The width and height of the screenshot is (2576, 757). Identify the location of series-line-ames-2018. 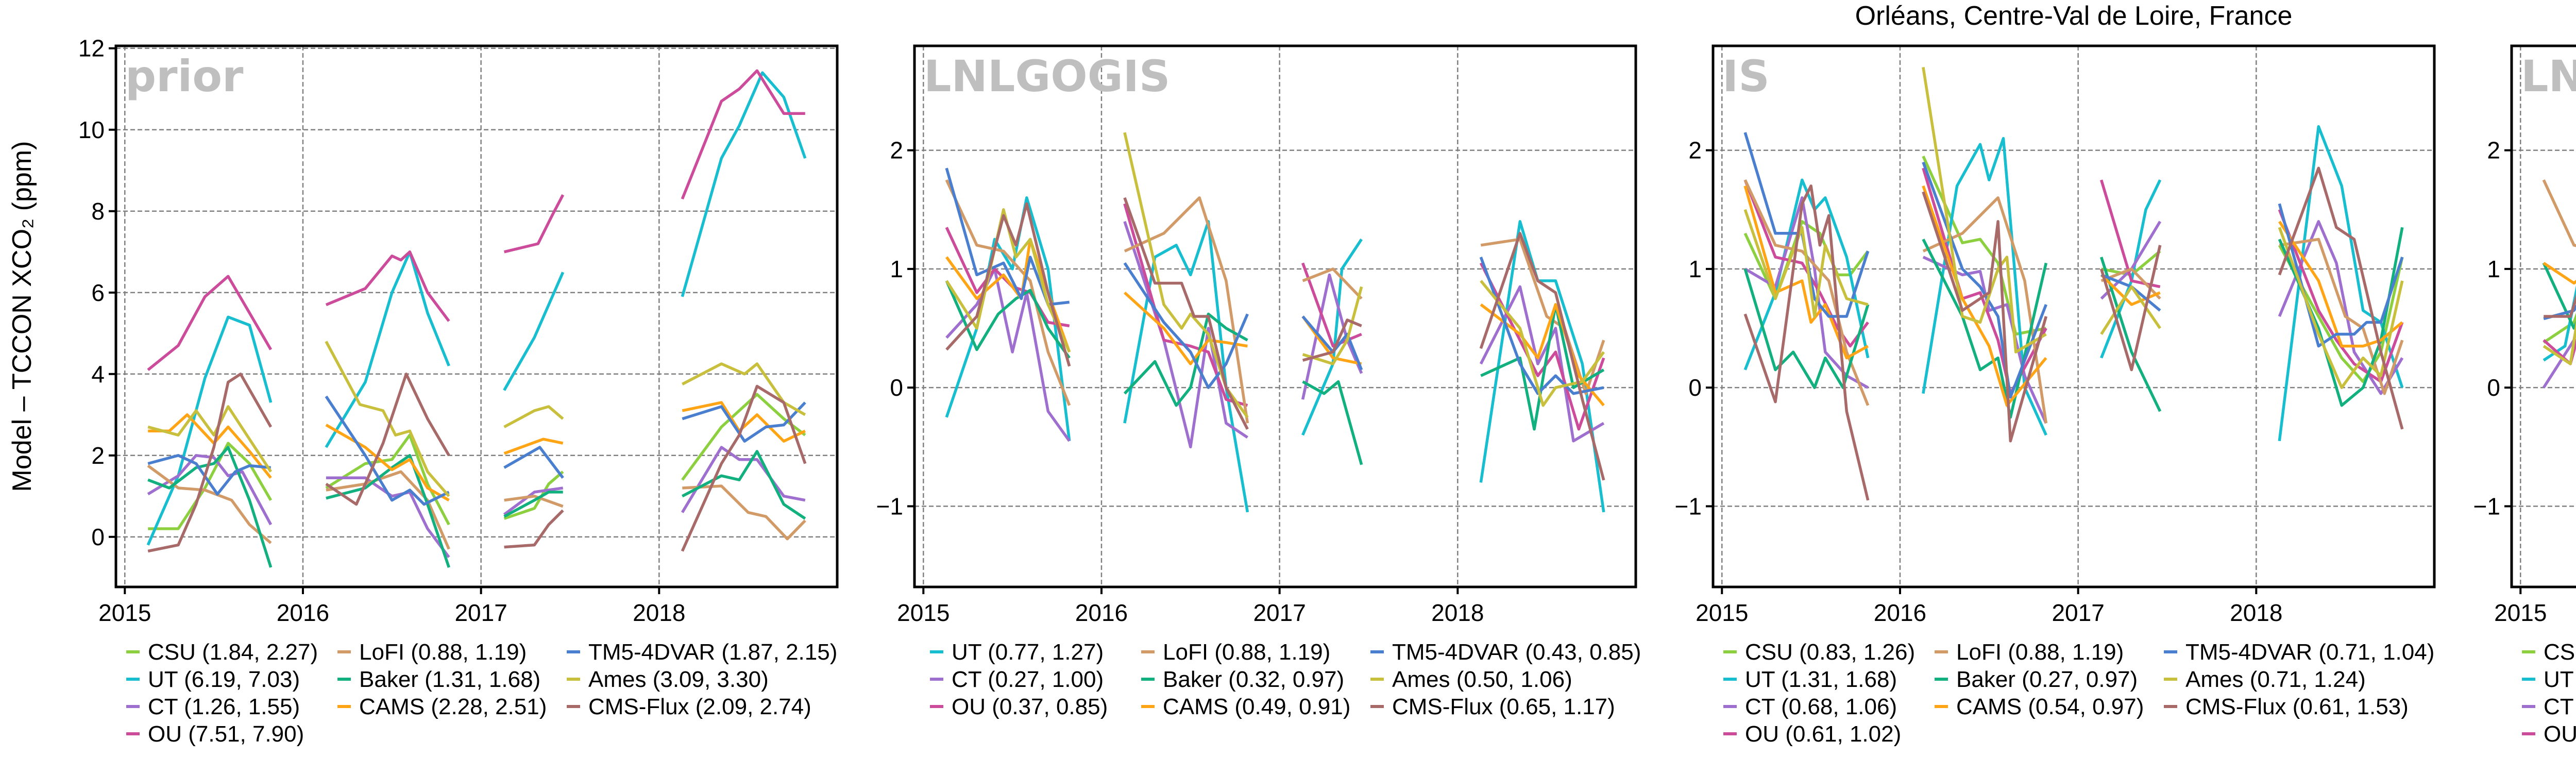
(1542, 344).